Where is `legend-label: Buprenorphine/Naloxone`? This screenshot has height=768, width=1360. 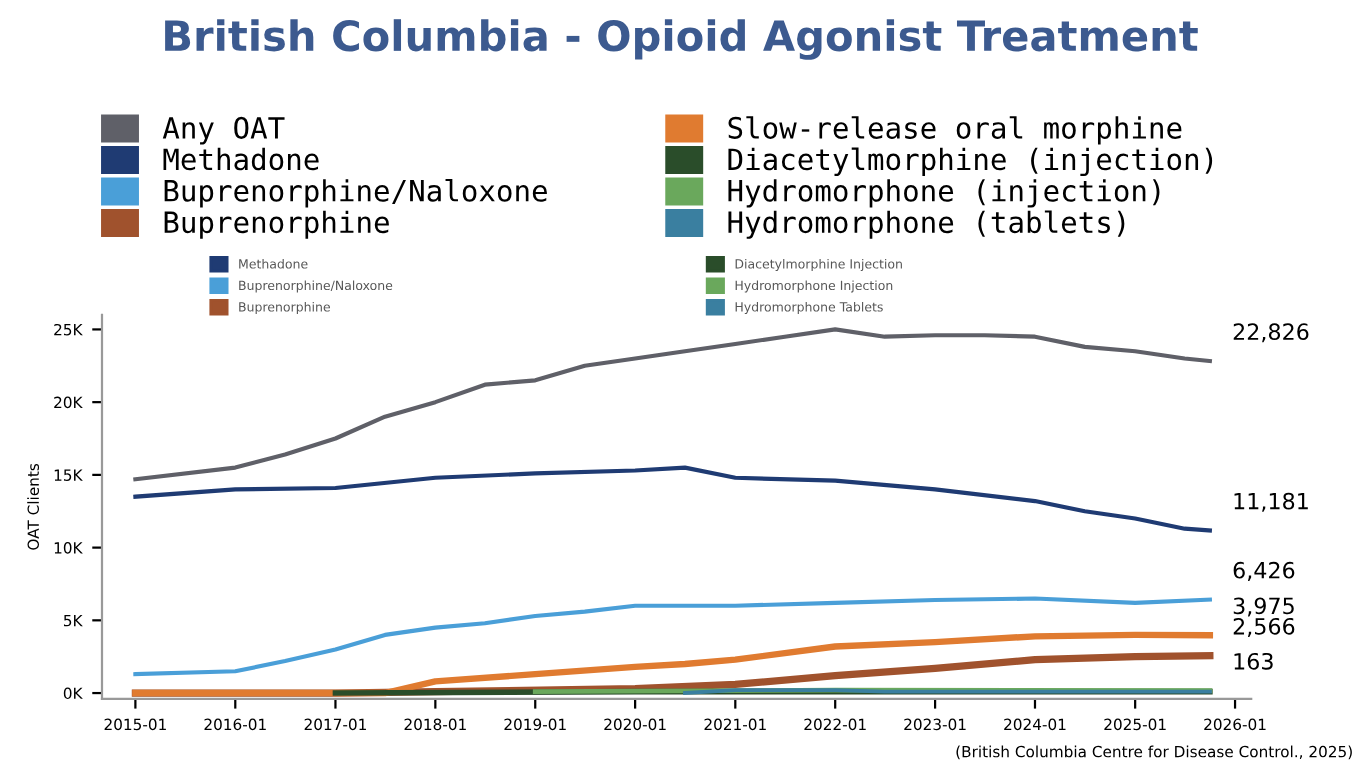 legend-label: Buprenorphine/Naloxone is located at coordinates (355, 193).